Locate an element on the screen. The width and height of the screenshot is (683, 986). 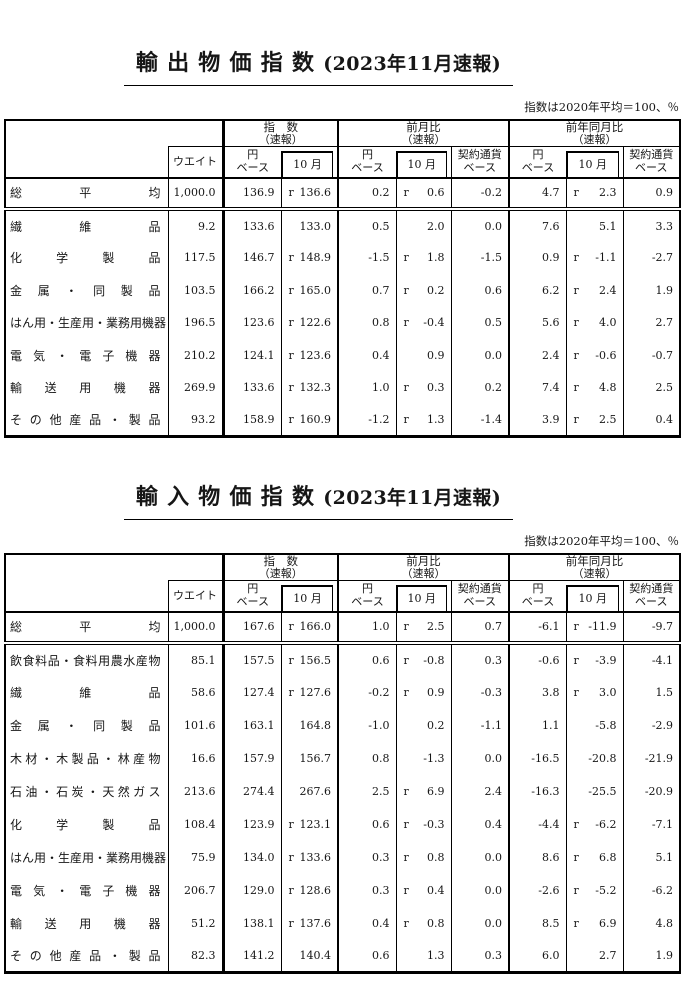
value-cell: r 166.0 is located at coordinates (309, 628).